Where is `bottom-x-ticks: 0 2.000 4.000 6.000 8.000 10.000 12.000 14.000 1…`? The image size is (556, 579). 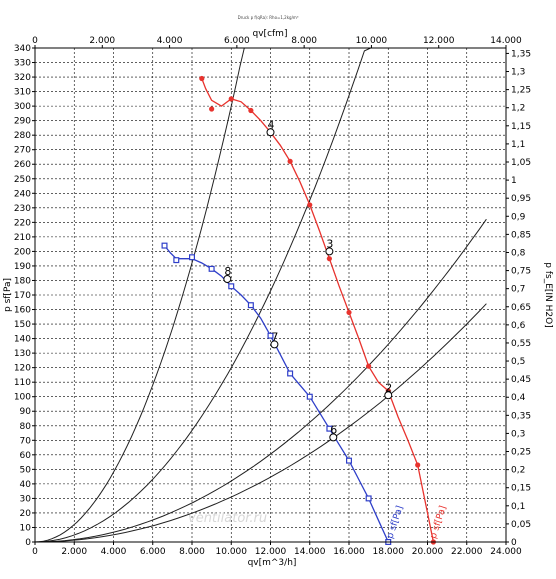 bottom-x-ticks: 0 2.000 4.000 6.000 8.000 10.000 12.000 14.000 1… is located at coordinates (277, 549).